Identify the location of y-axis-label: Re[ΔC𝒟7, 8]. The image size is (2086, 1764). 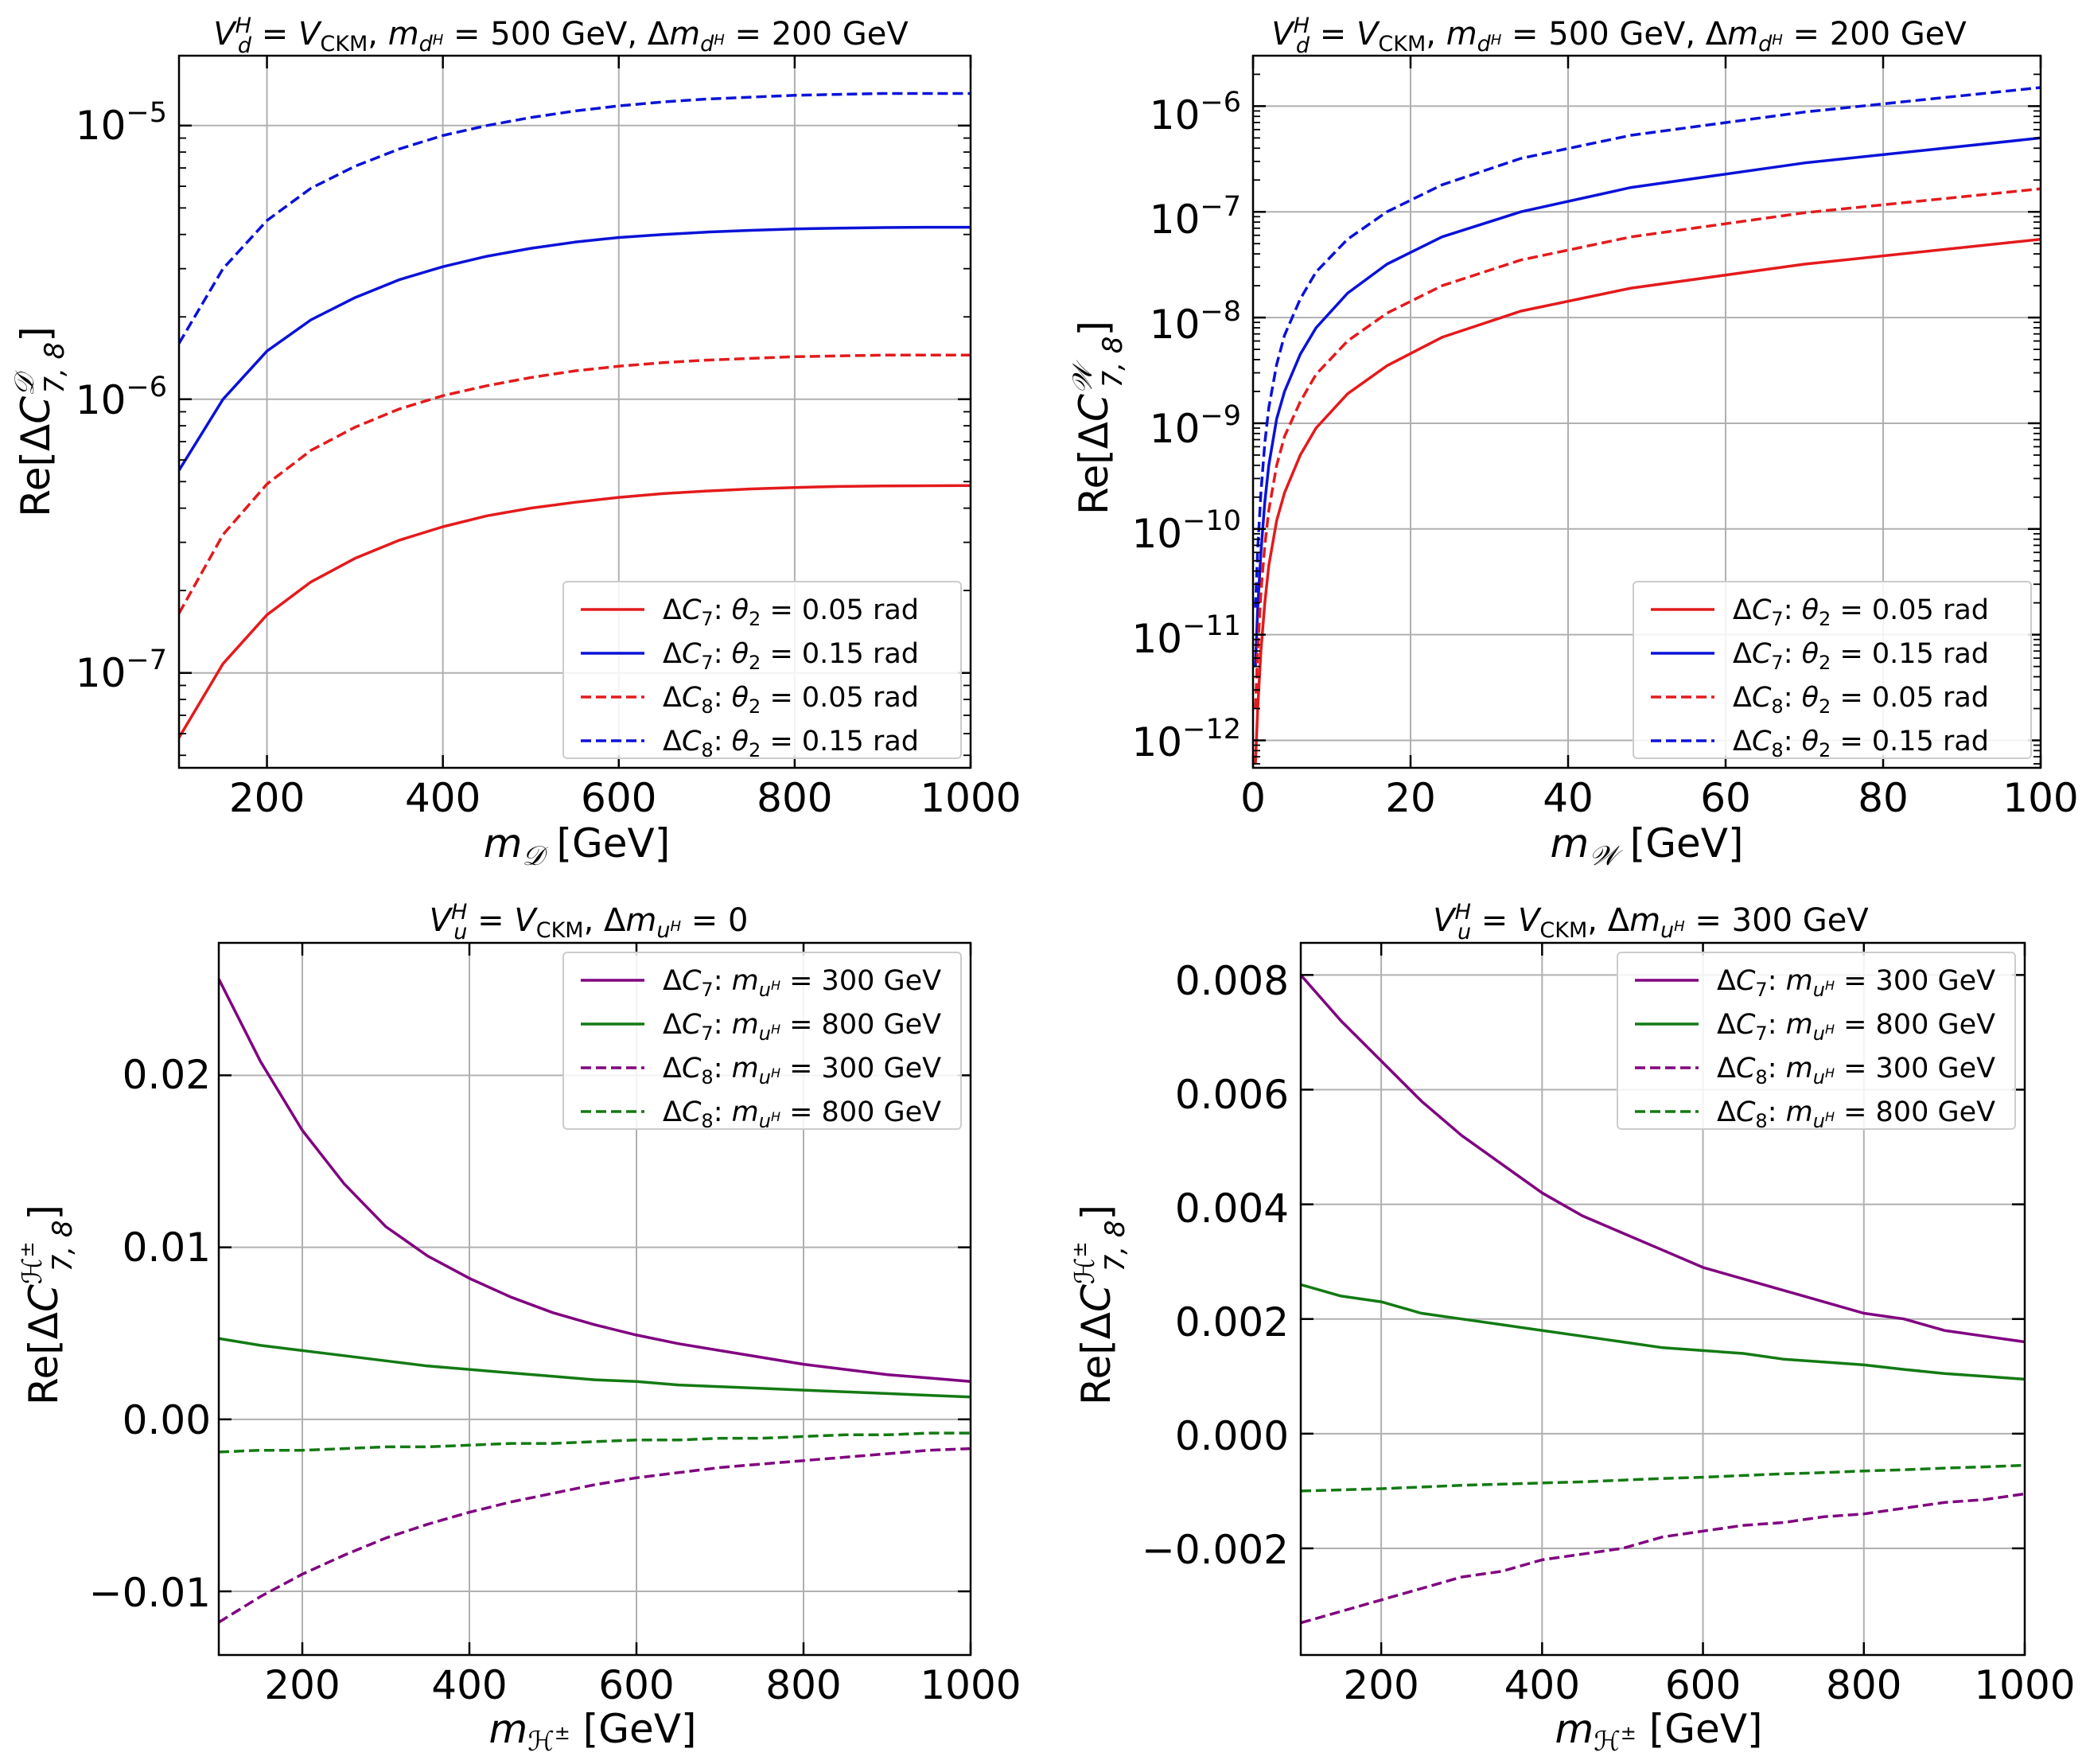
(40, 421).